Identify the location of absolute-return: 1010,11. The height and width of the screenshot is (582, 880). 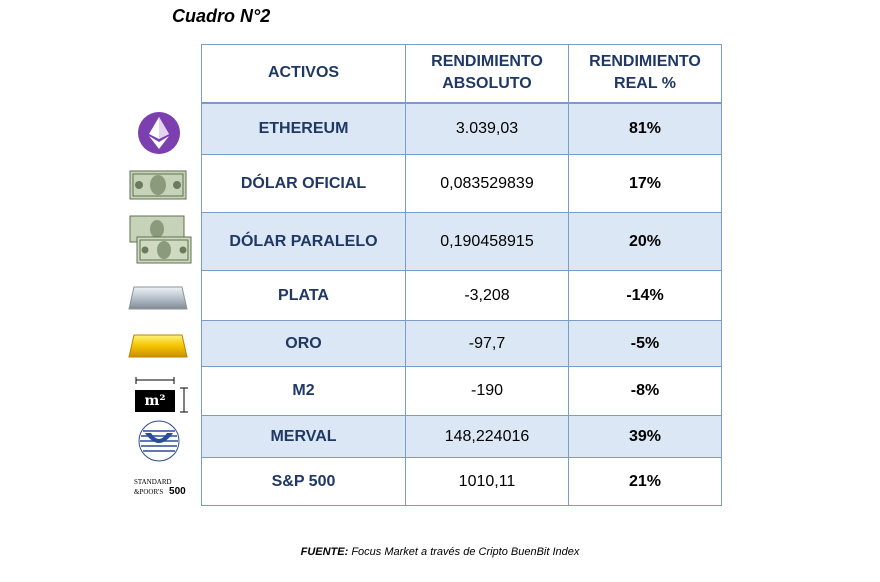
(487, 481).